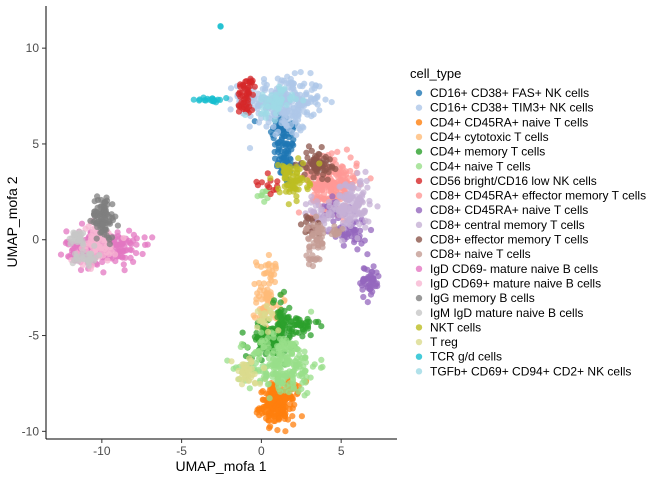 This screenshot has height=480, width=672. Describe the element at coordinates (489, 137) in the screenshot. I see `legend-label: CD4+ cytotoxic T cells` at that location.